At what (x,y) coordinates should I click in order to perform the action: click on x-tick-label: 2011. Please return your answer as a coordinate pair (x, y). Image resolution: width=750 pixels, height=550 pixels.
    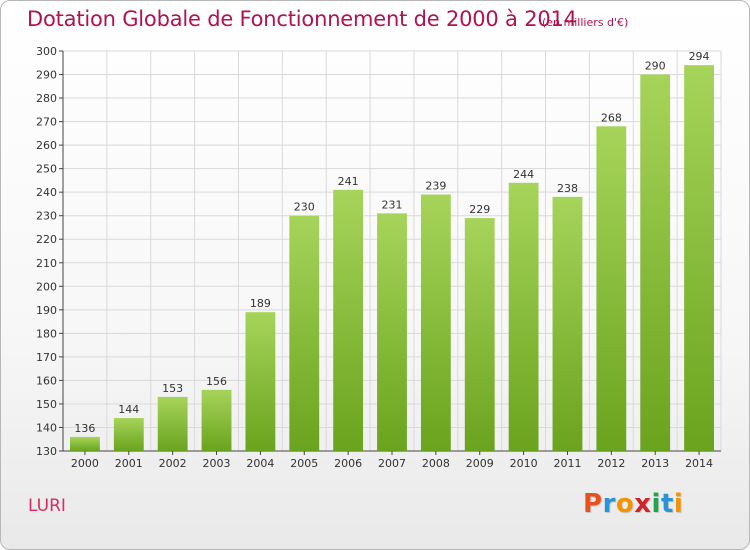
    Looking at the image, I should click on (567, 463).